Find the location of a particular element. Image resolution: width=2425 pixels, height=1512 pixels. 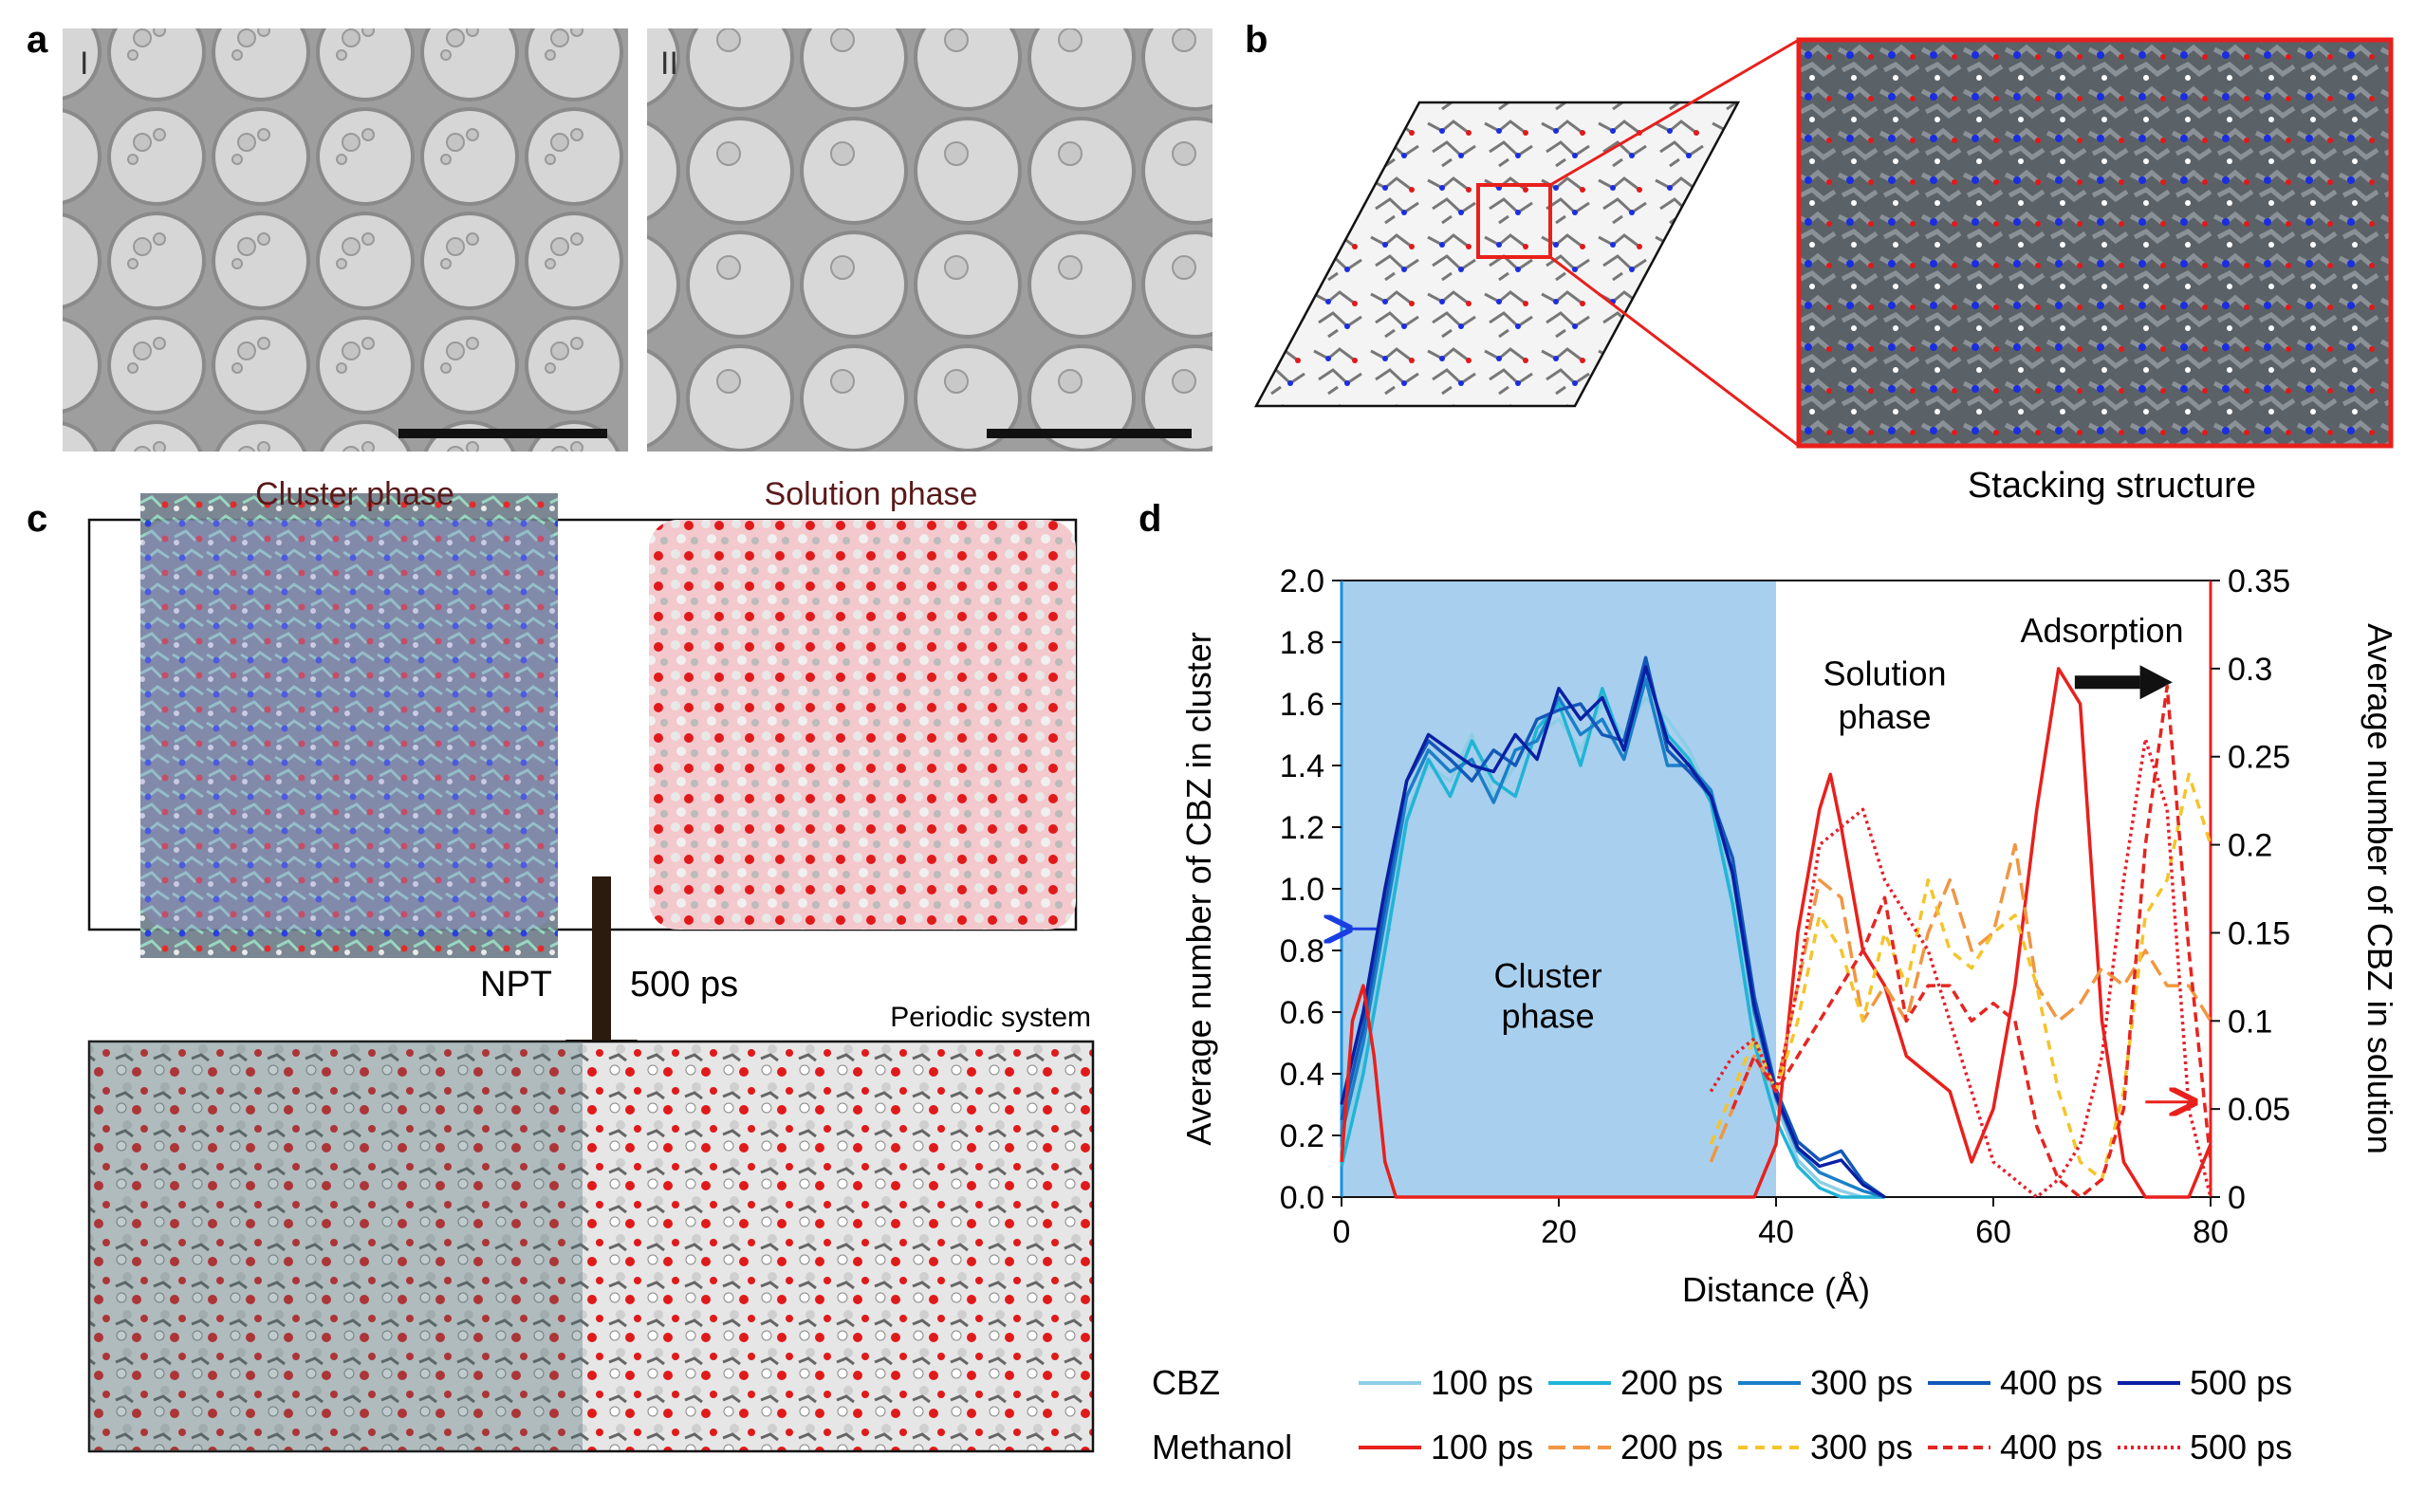

y-tick-label: 2.0 is located at coordinates (1302, 581).